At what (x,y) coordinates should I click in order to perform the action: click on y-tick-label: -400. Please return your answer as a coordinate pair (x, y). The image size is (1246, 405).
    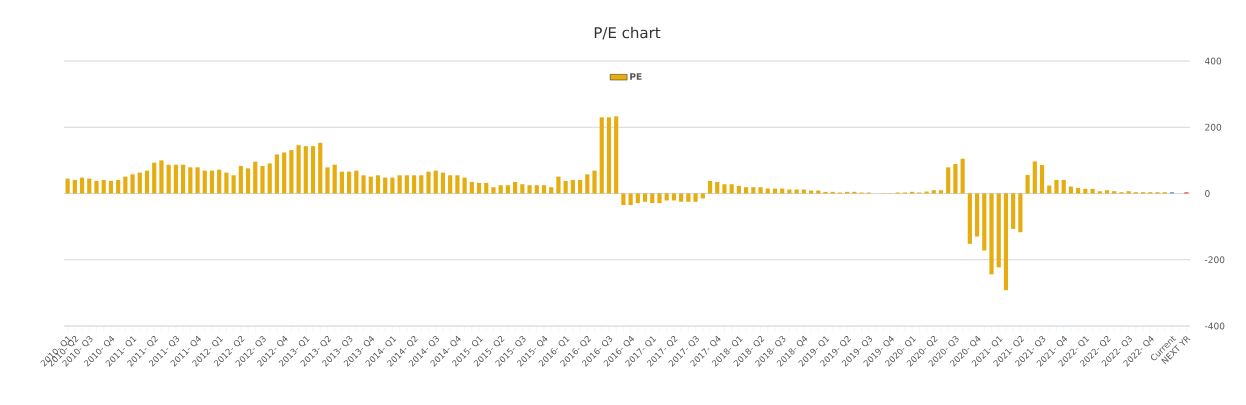
    Looking at the image, I should click on (1214, 326).